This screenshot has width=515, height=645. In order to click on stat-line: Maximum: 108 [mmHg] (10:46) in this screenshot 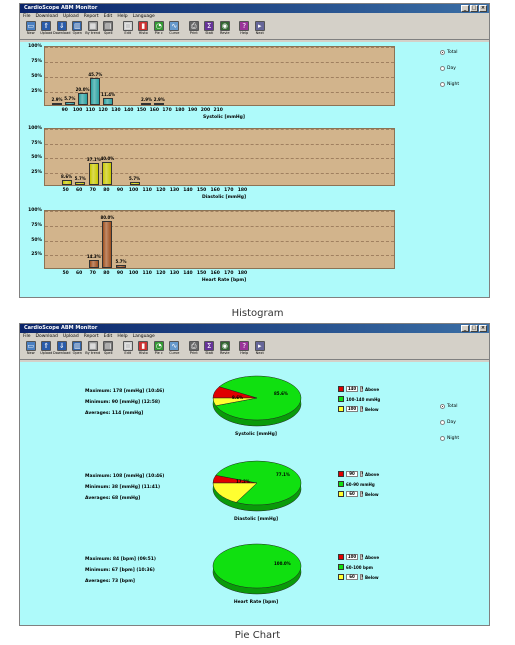, I will do `click(125, 476)`.